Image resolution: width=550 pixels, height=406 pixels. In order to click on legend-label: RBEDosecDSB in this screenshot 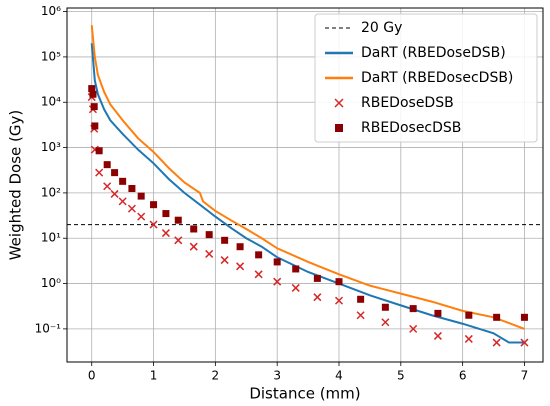, I will do `click(411, 128)`.